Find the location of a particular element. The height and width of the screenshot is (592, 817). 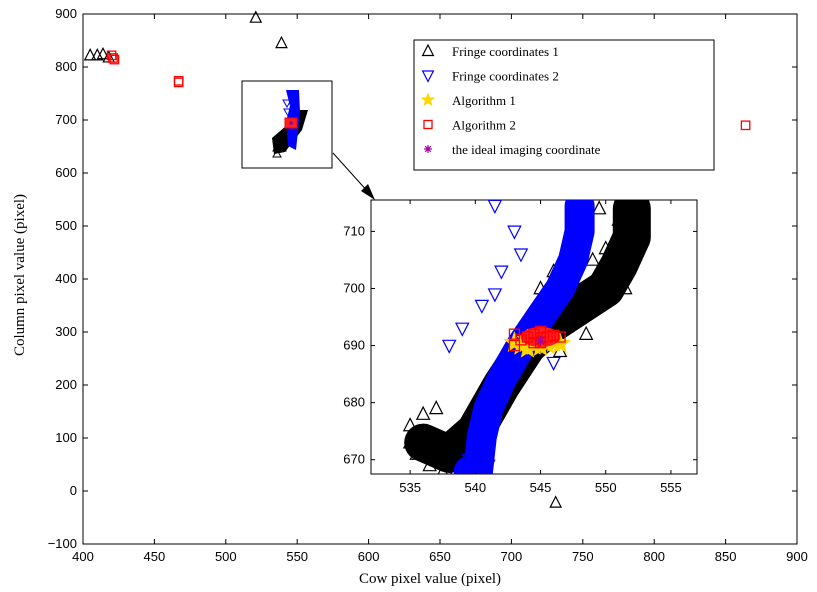

x-tick-label: 600 is located at coordinates (369, 556).